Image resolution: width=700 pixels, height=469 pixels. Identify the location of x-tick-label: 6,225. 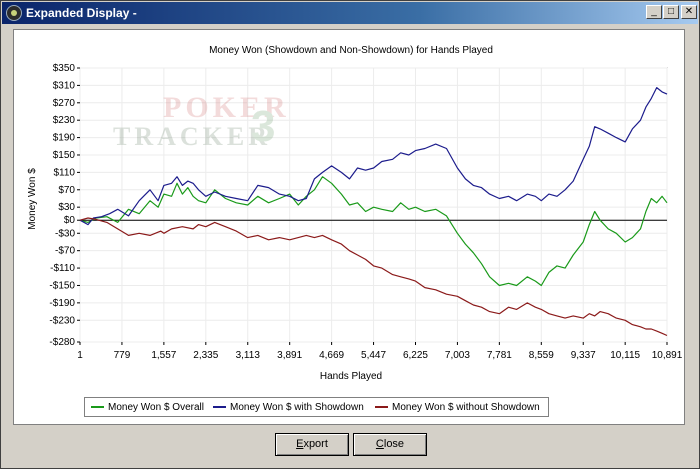
(415, 355).